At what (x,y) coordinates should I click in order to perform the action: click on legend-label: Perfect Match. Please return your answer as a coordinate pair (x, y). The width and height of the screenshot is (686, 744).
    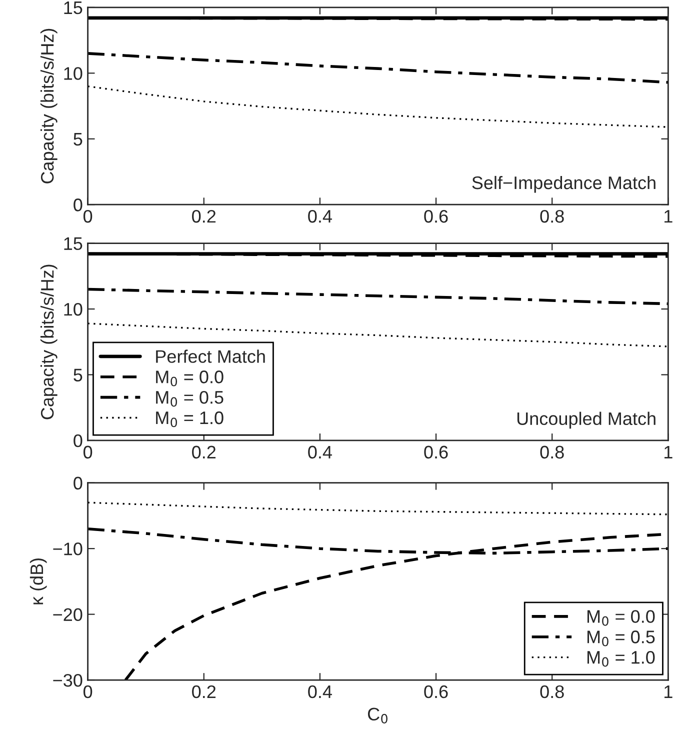
    Looking at the image, I should click on (210, 356).